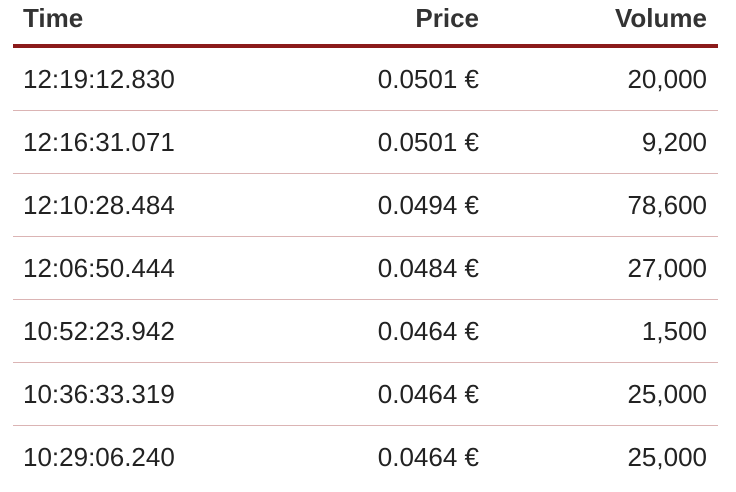 Image resolution: width=736 pixels, height=492 pixels. What do you see at coordinates (138, 205) in the screenshot?
I see `cell-time: 12:10:28.484` at bounding box center [138, 205].